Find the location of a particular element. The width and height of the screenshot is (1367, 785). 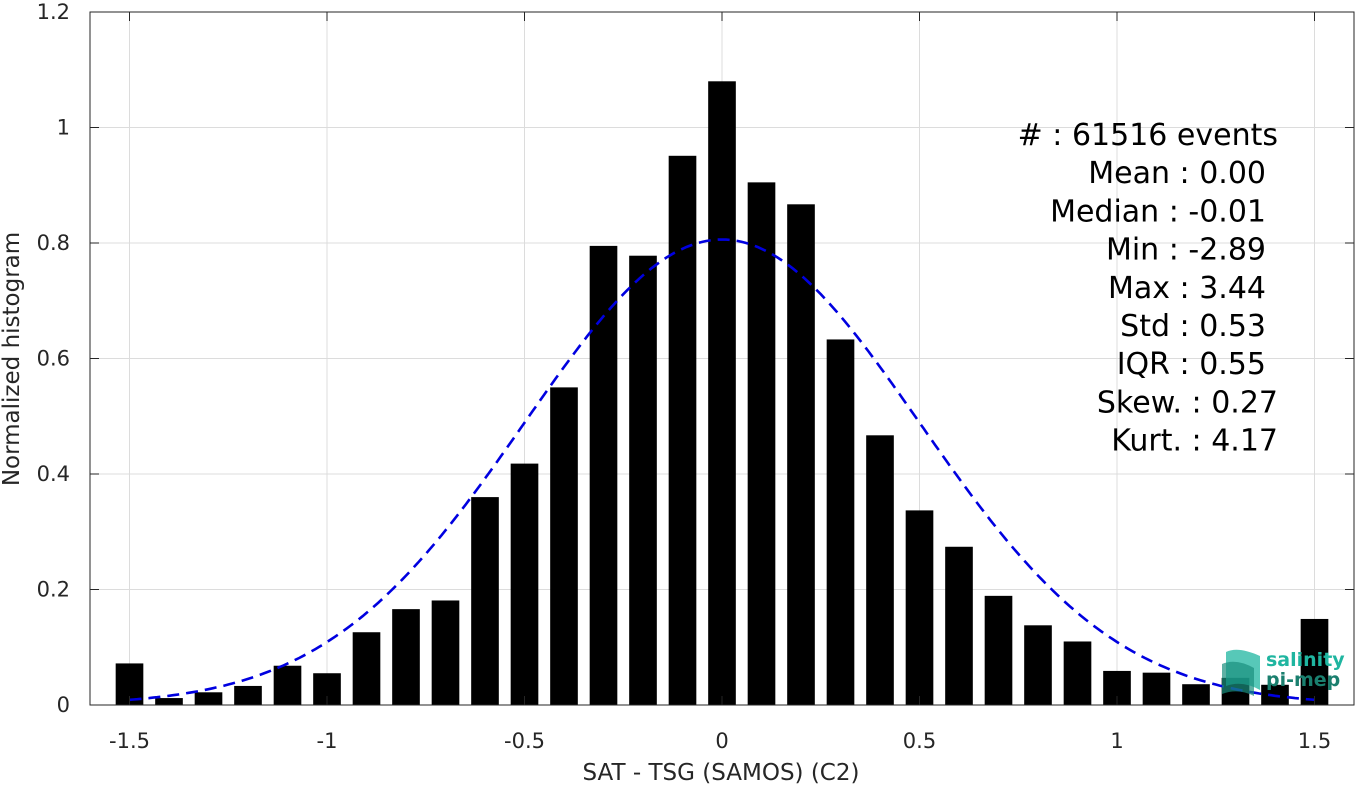

logo-wave-icon is located at coordinates (1241, 672).